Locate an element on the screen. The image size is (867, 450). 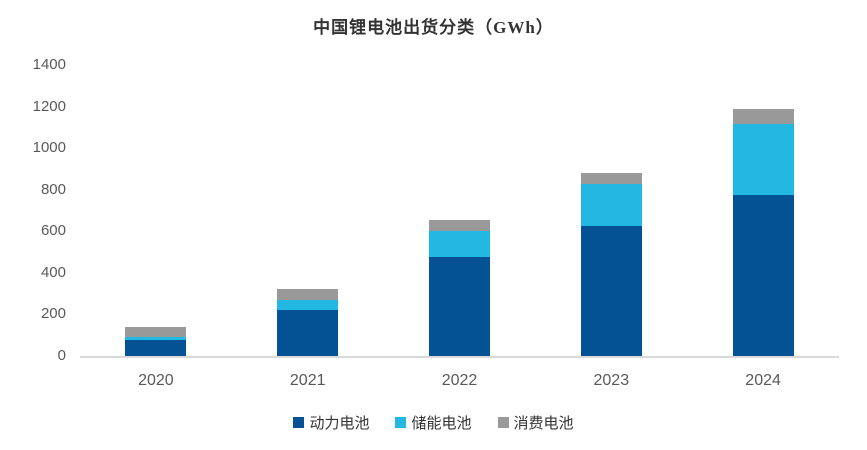
legend-item-storage-battery: 储能电池 is located at coordinates (433, 422).